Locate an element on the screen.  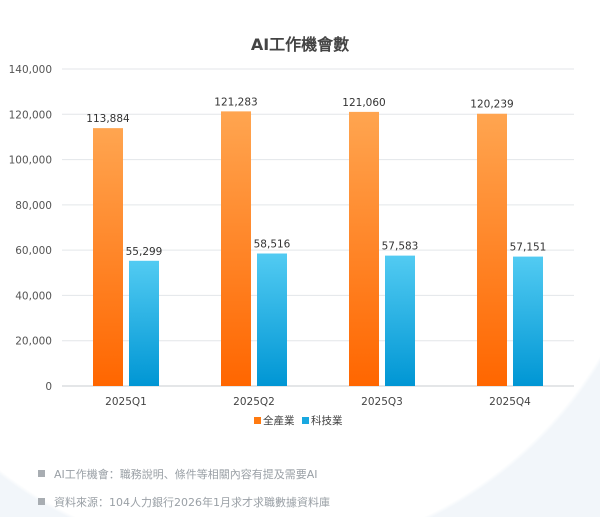
legend-label: 全產業 is located at coordinates (279, 420).